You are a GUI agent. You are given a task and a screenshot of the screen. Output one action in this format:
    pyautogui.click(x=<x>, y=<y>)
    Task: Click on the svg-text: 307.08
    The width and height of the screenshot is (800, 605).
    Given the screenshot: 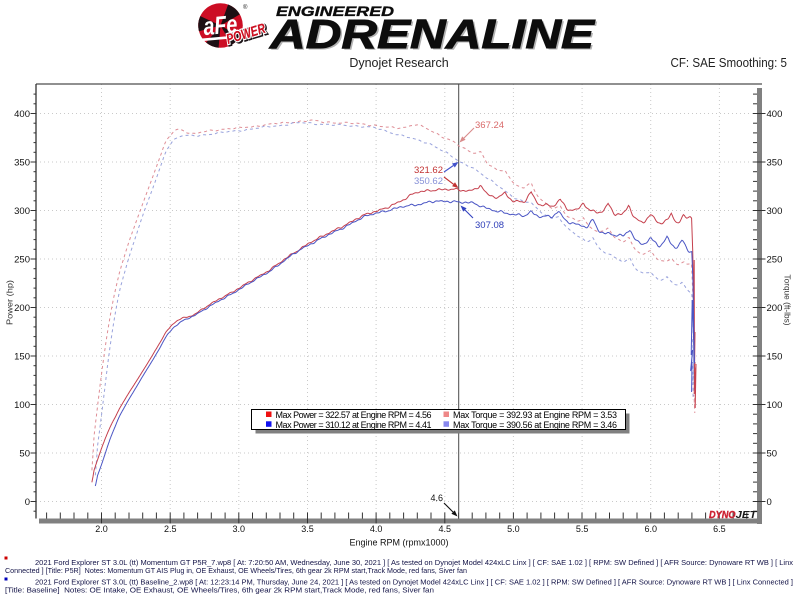 What is the action you would take?
    pyautogui.click(x=489, y=225)
    